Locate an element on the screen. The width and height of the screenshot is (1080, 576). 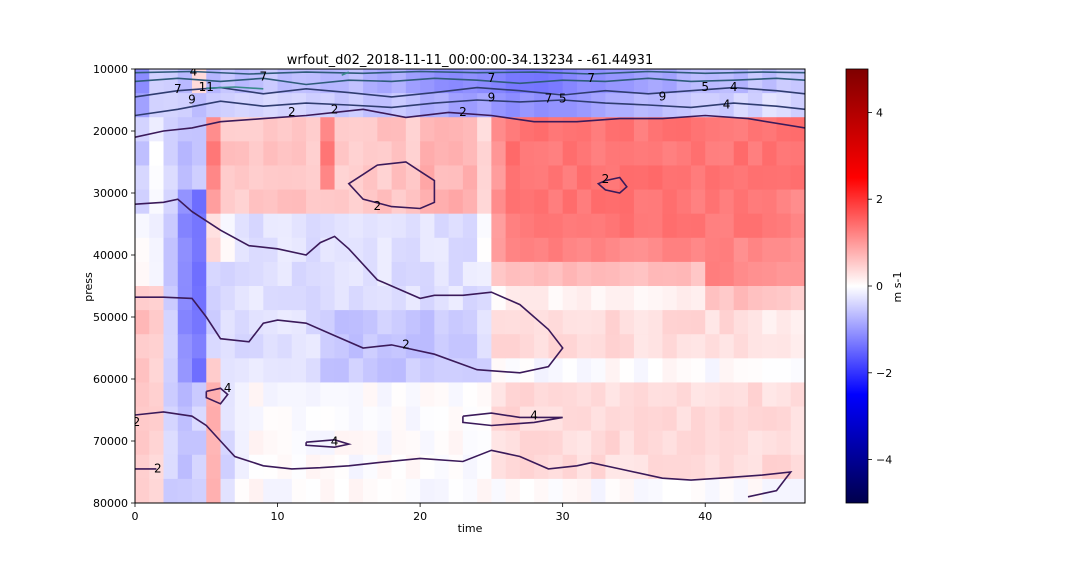
contour-label: 9 is located at coordinates (192, 100).